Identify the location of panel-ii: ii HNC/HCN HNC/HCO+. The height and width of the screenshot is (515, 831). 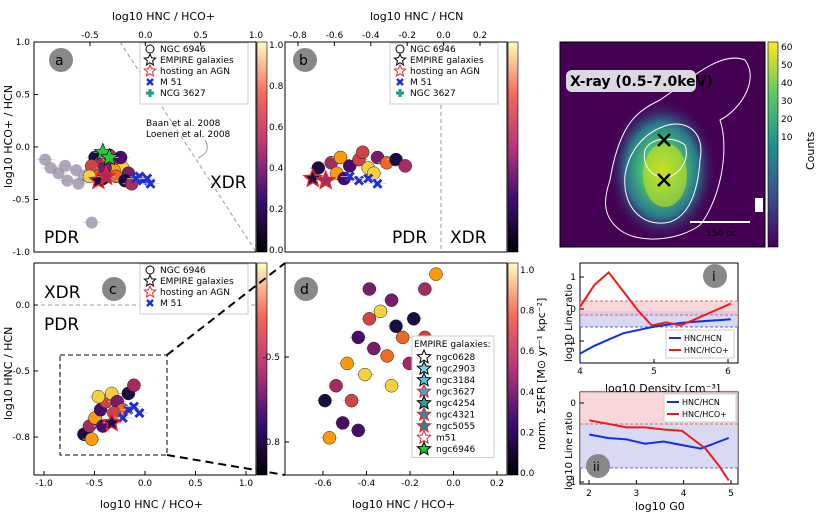
(659, 438).